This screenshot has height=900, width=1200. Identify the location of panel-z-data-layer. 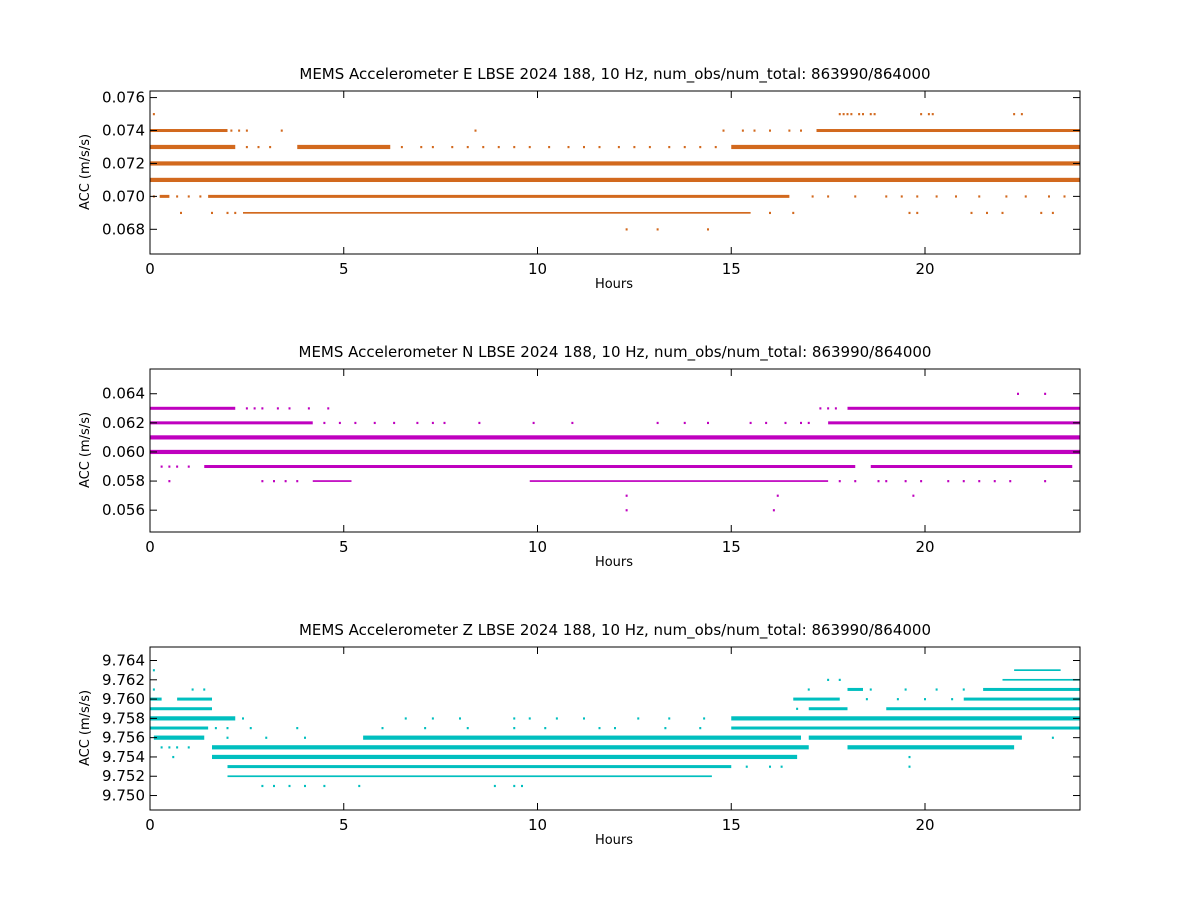
(615, 728).